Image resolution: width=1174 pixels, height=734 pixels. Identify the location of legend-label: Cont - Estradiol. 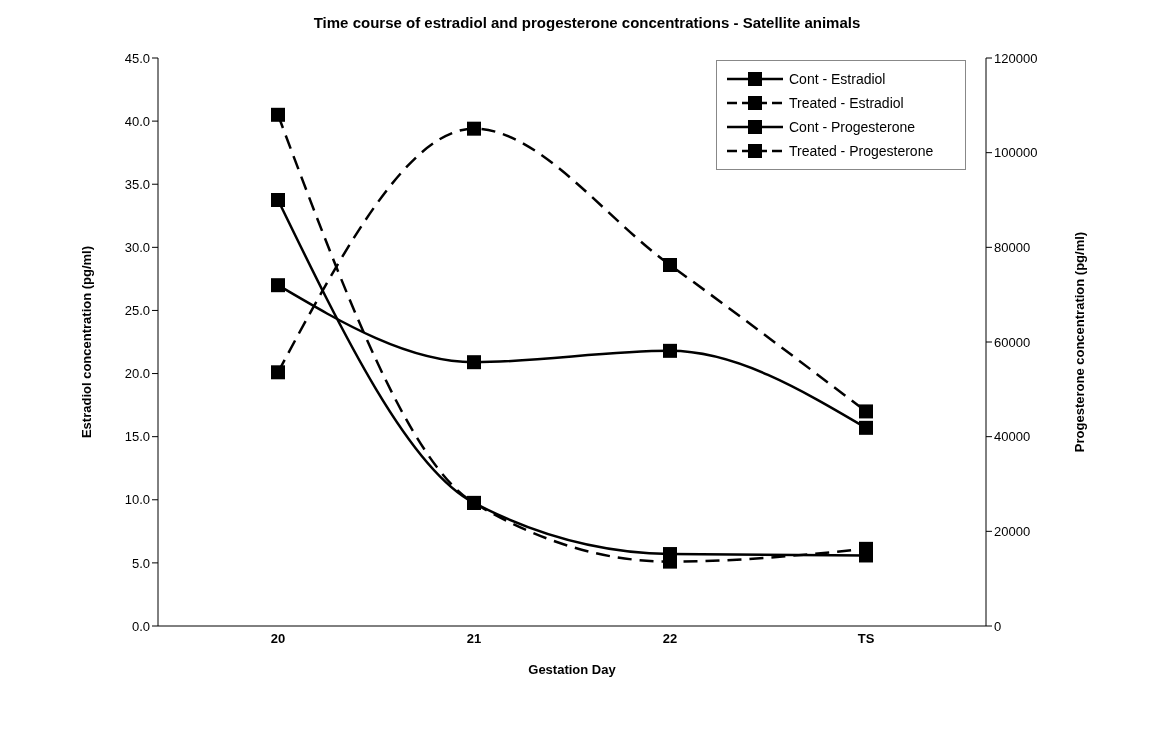
(837, 79).